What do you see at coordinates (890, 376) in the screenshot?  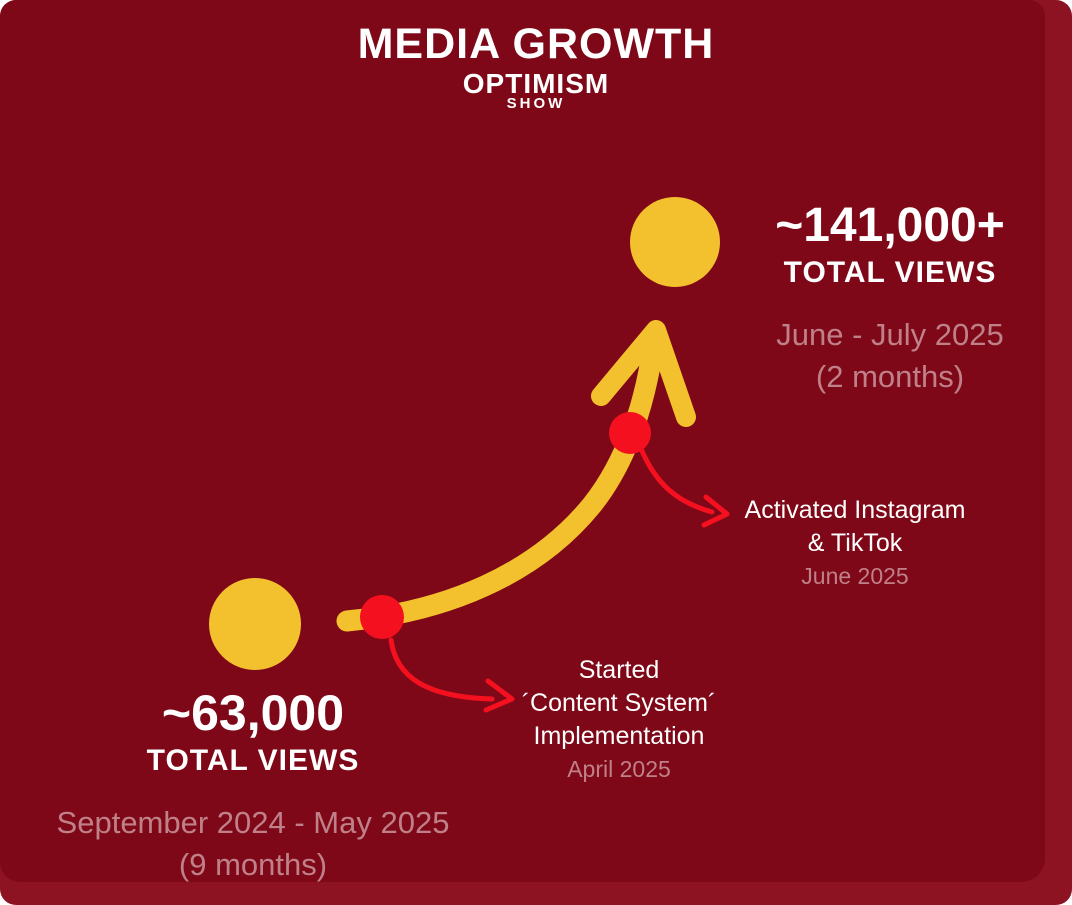 I see `end-duration: (2 months)` at bounding box center [890, 376].